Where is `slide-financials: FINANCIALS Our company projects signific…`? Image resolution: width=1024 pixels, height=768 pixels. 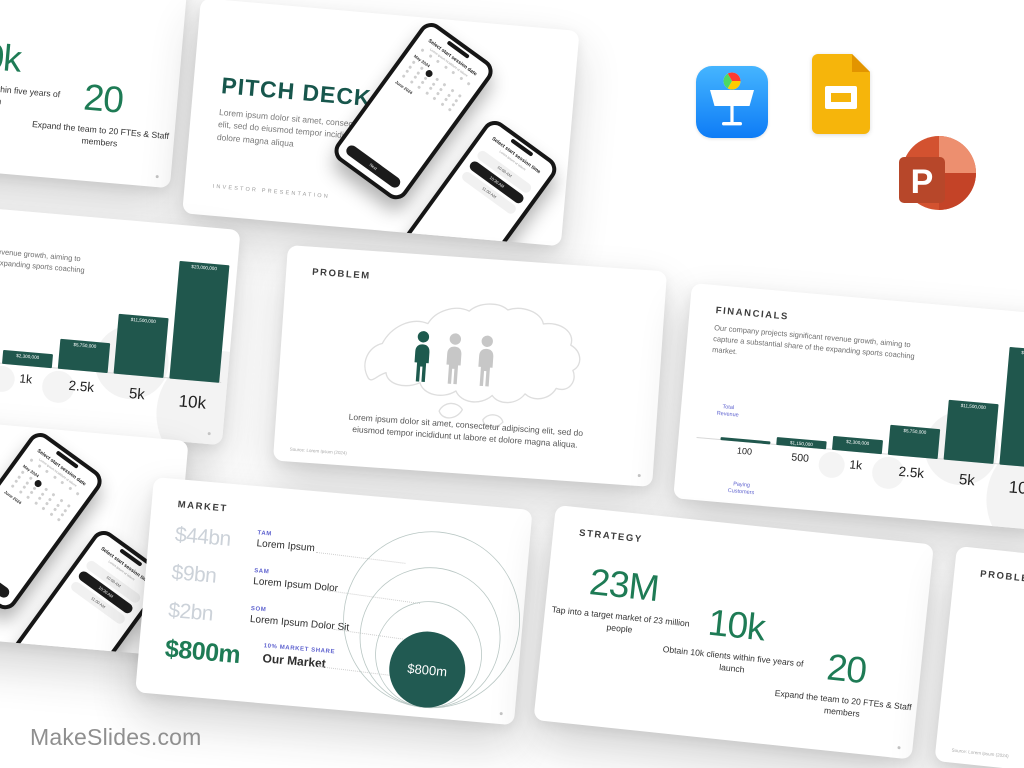
slide-financials: FINANCIALS Our company projects signific… is located at coordinates (848, 407).